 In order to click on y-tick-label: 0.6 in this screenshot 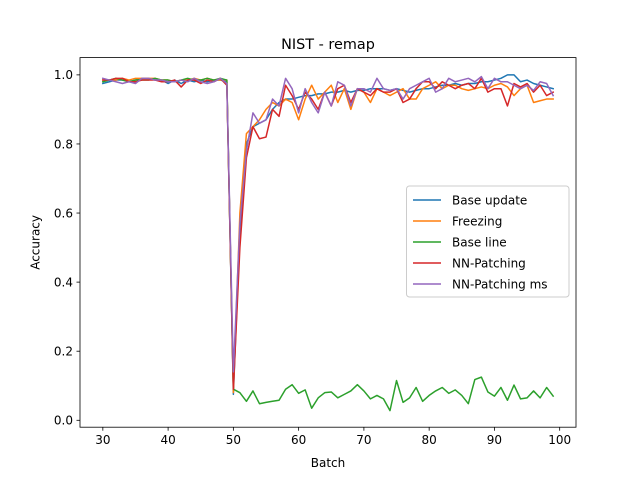, I will do `click(63, 213)`.